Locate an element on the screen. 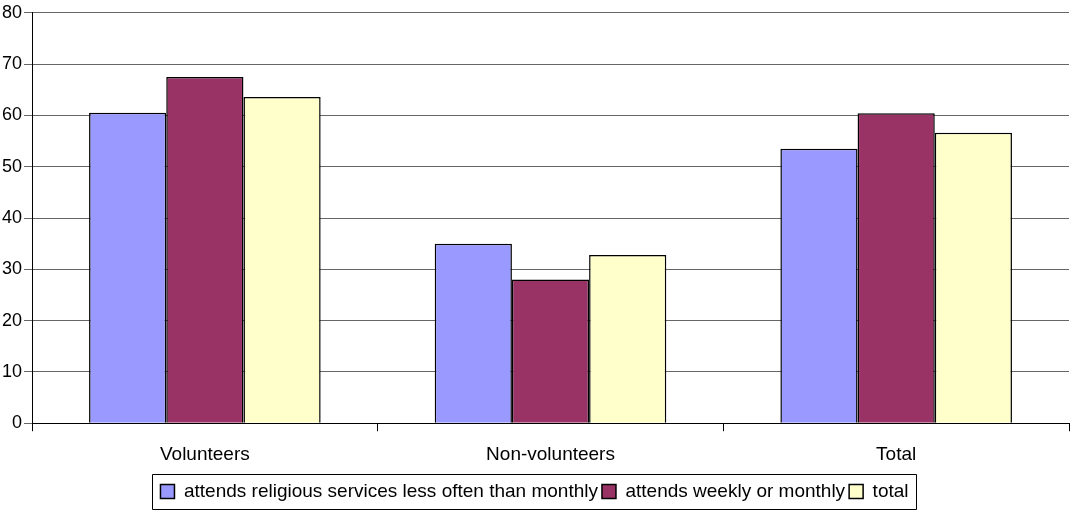  y-tick-label: 0 is located at coordinates (17, 422).